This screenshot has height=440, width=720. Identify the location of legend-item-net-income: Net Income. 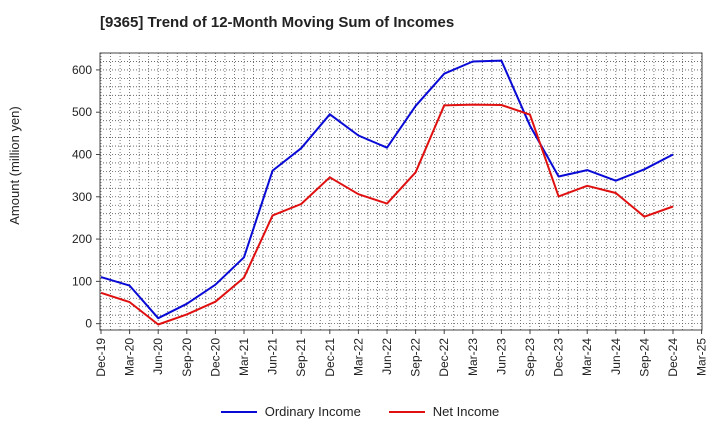
(444, 411).